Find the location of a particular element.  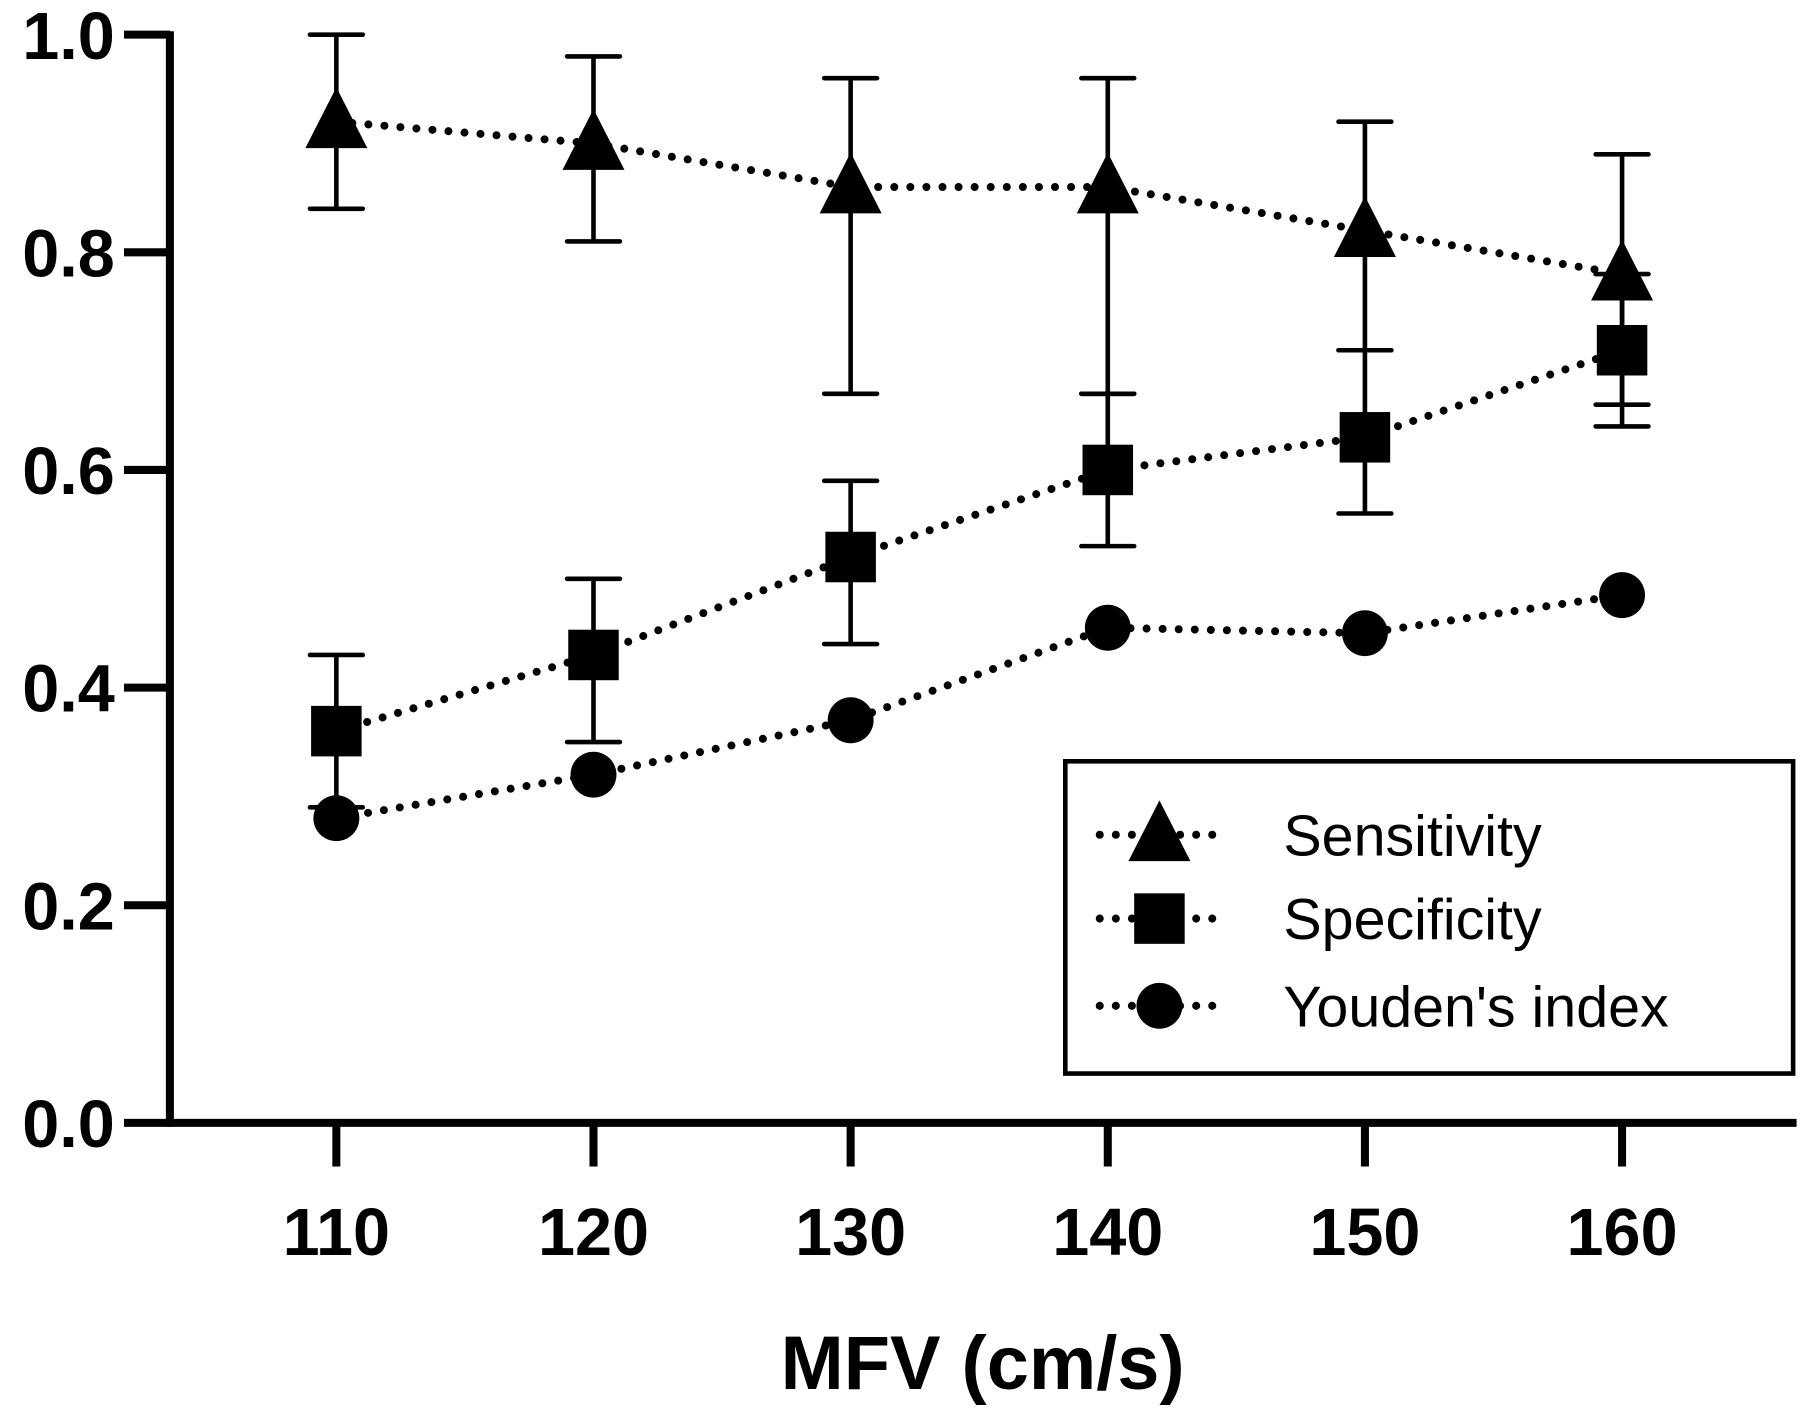

y-tick-label: 1.0 is located at coordinates (68, 37).